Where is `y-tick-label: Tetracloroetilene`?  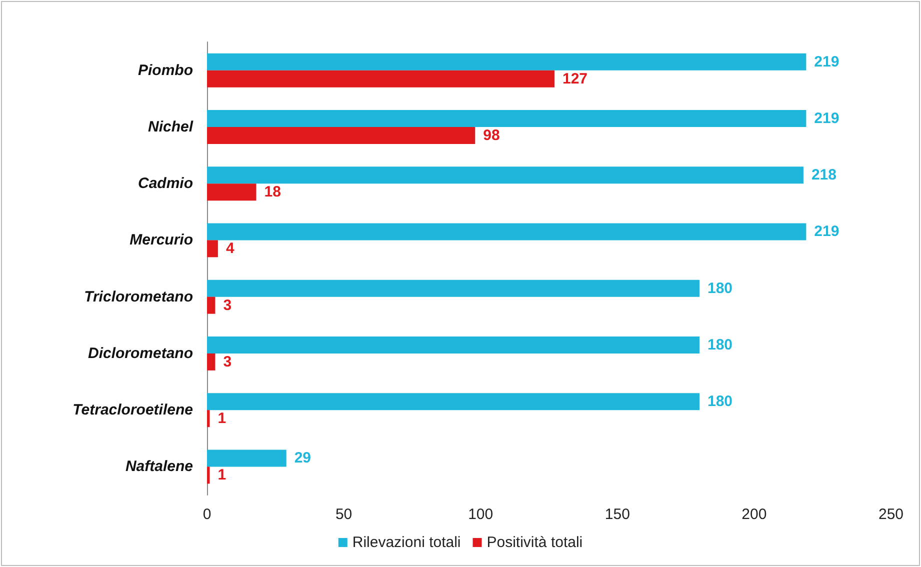
y-tick-label: Tetracloroetilene is located at coordinates (132, 410).